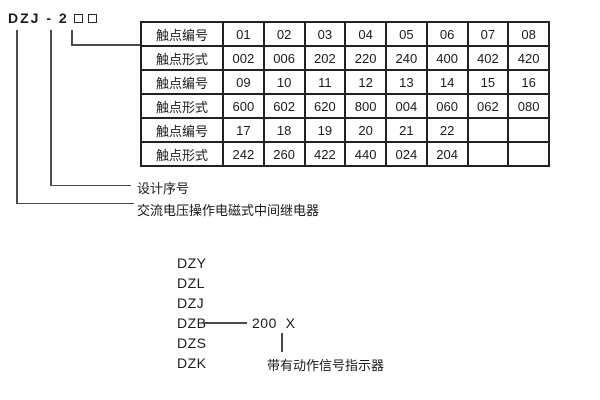 This screenshot has height=400, width=600. What do you see at coordinates (406, 58) in the screenshot?
I see `table-cell: 240` at bounding box center [406, 58].